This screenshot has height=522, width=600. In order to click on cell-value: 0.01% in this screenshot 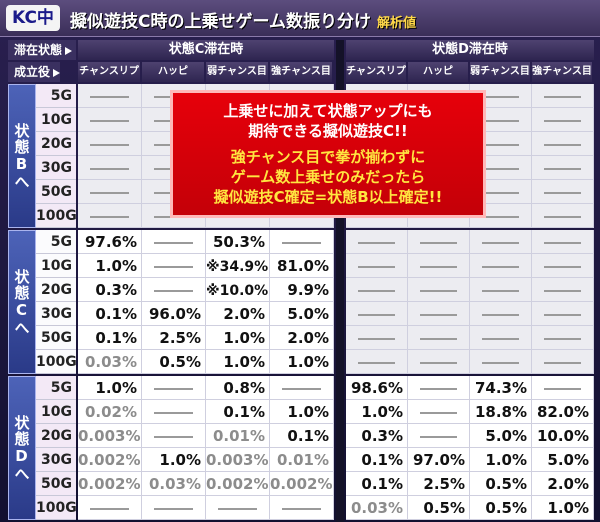, I will do `click(302, 460)`.